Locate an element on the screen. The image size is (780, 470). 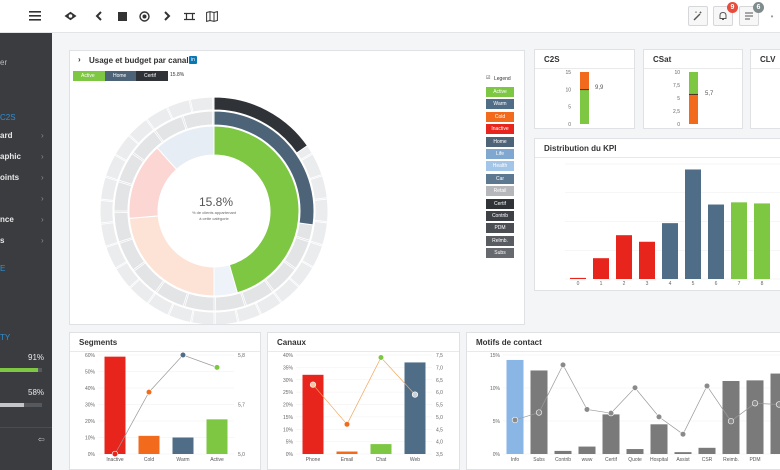
step-forward-icon is located at coordinates (167, 16).